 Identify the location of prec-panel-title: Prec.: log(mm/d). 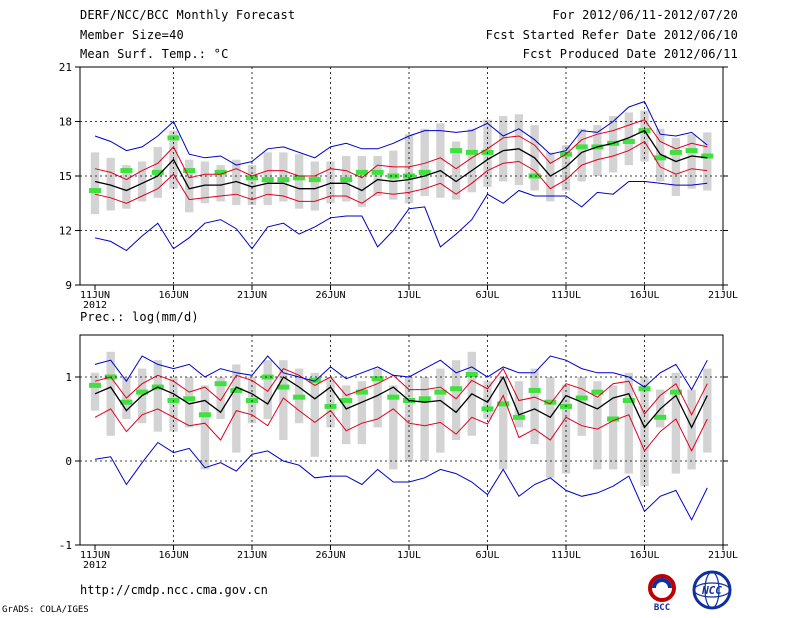
(139, 317).